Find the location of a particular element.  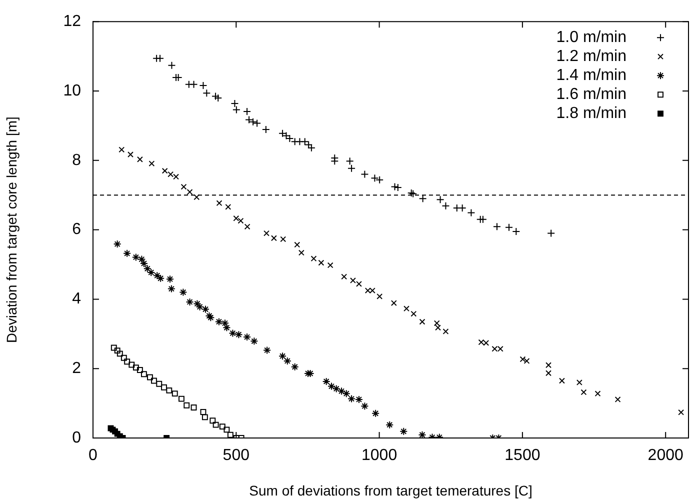

legend-label: 1.8 m/min is located at coordinates (591, 113).